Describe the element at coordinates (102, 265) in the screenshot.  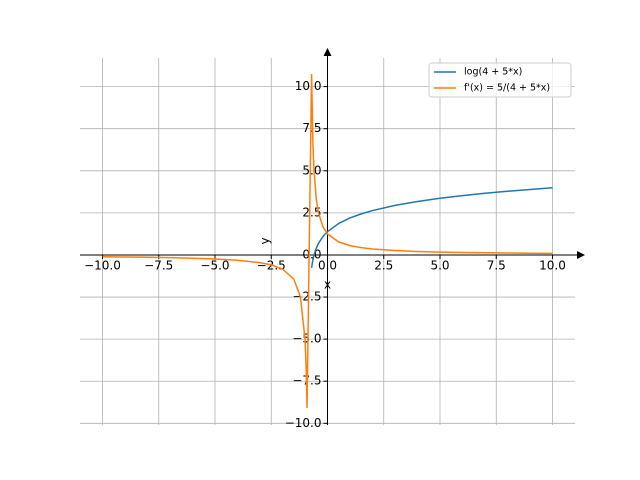
I see `x-tick-label: −10.0` at that location.